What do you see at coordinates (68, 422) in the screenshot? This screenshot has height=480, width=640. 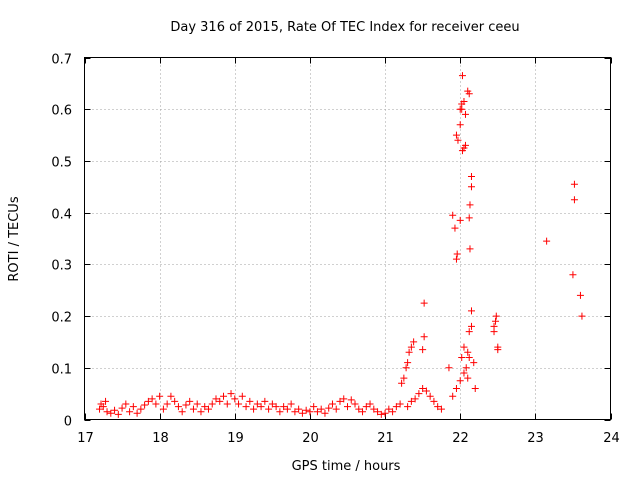 I see `y-tick-label: 0` at bounding box center [68, 422].